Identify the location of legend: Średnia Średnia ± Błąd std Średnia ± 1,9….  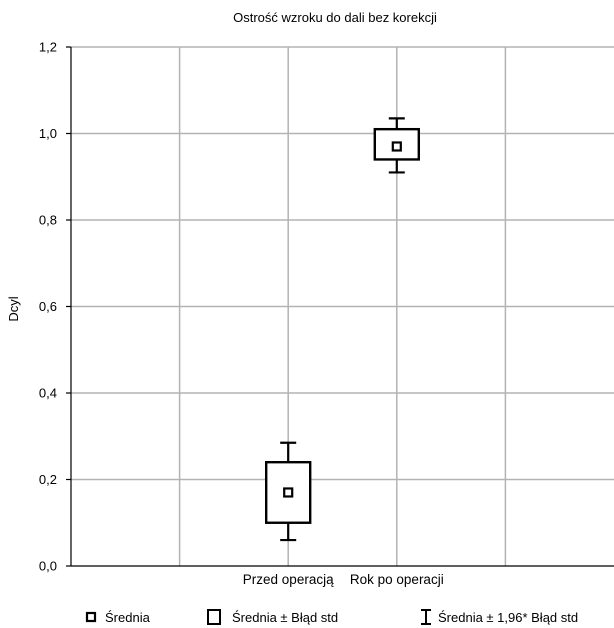
(331, 617).